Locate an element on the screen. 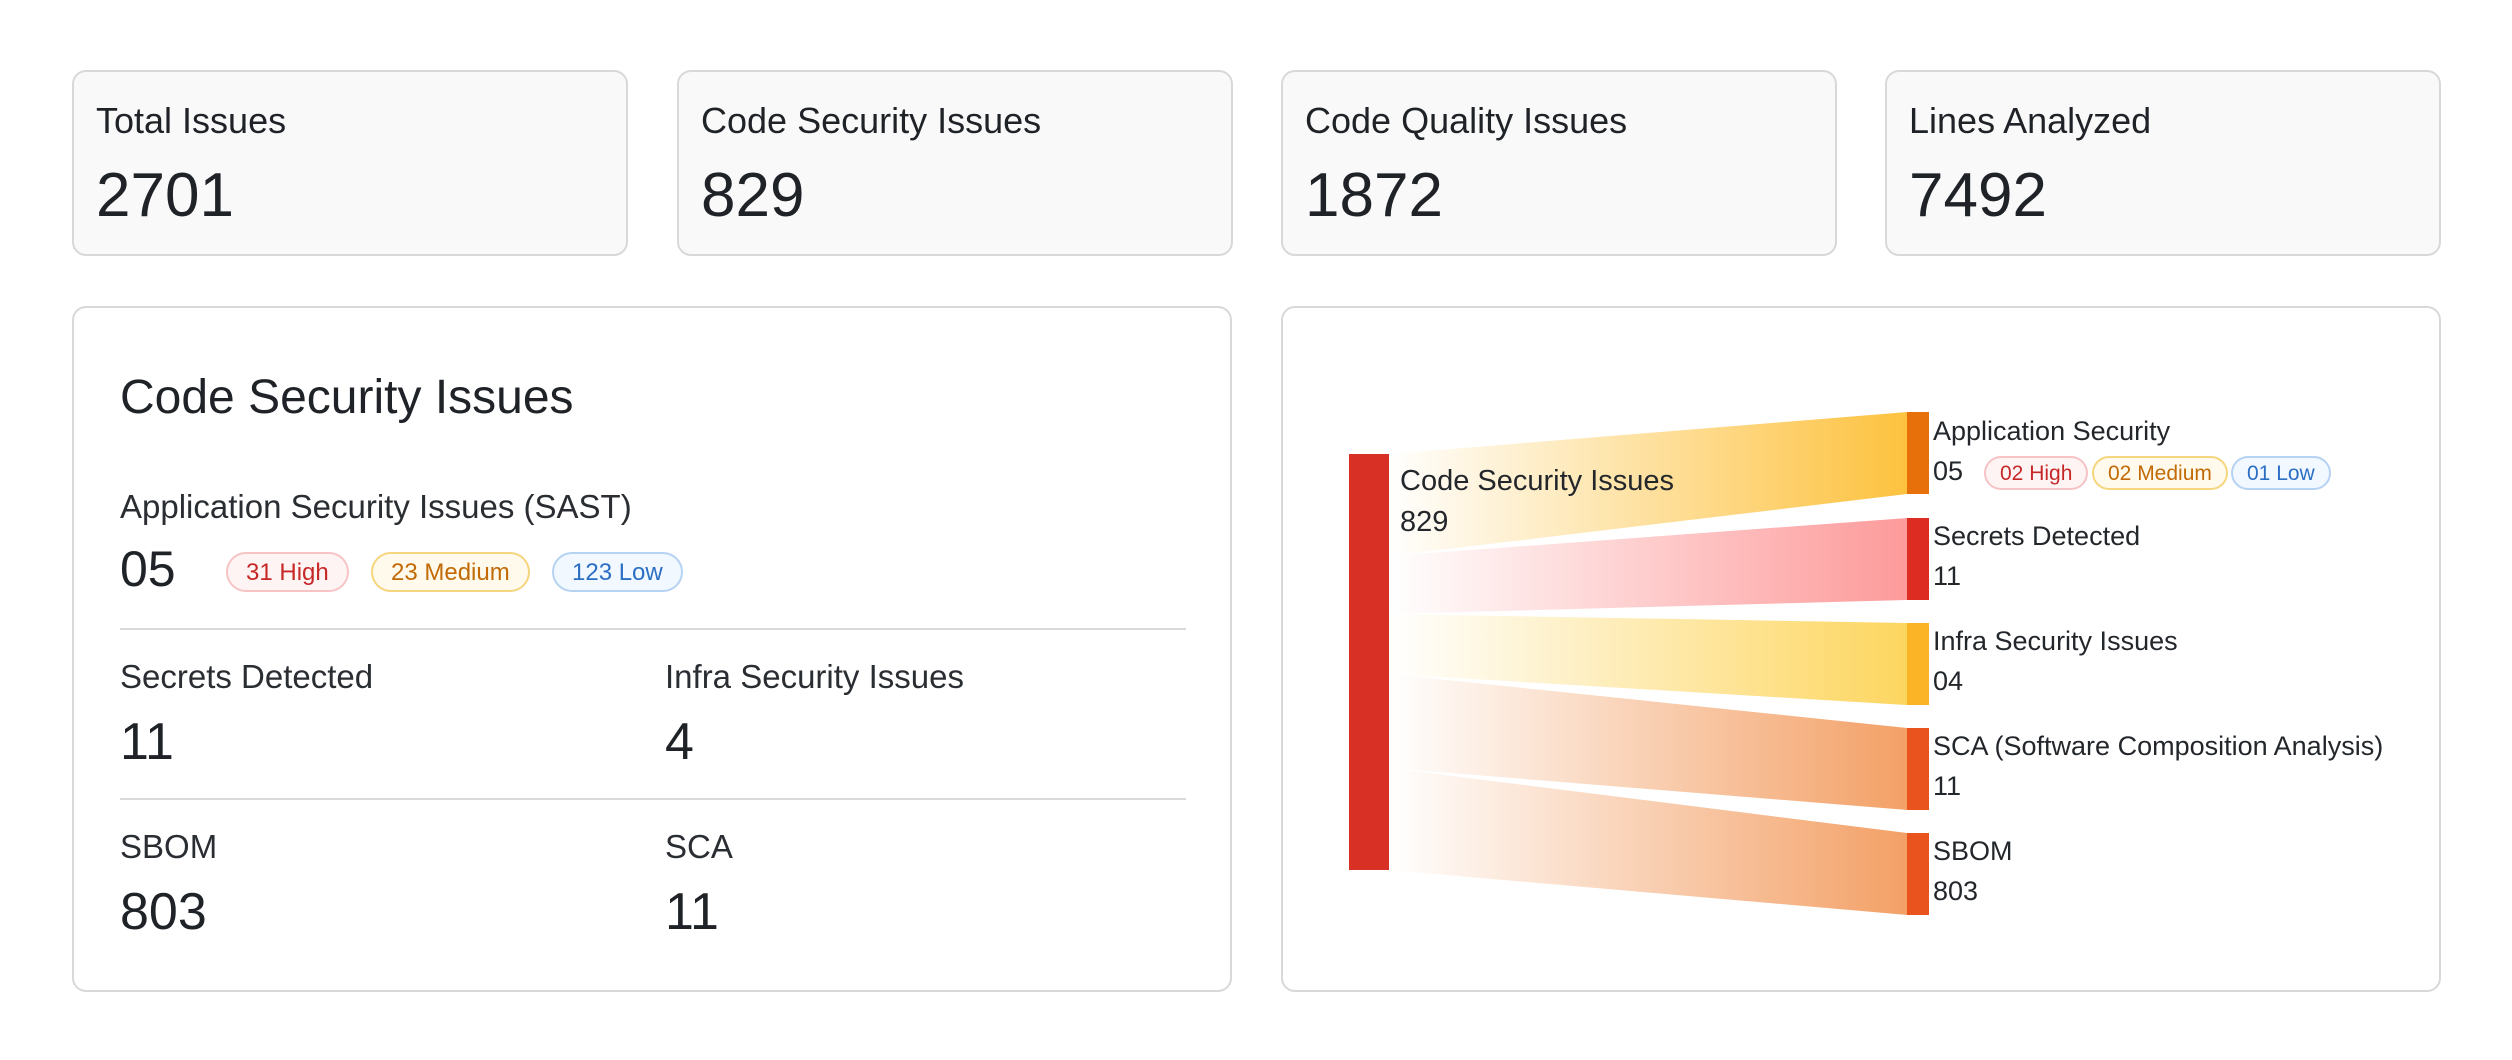  target-value-sca: 11 is located at coordinates (1947, 786).